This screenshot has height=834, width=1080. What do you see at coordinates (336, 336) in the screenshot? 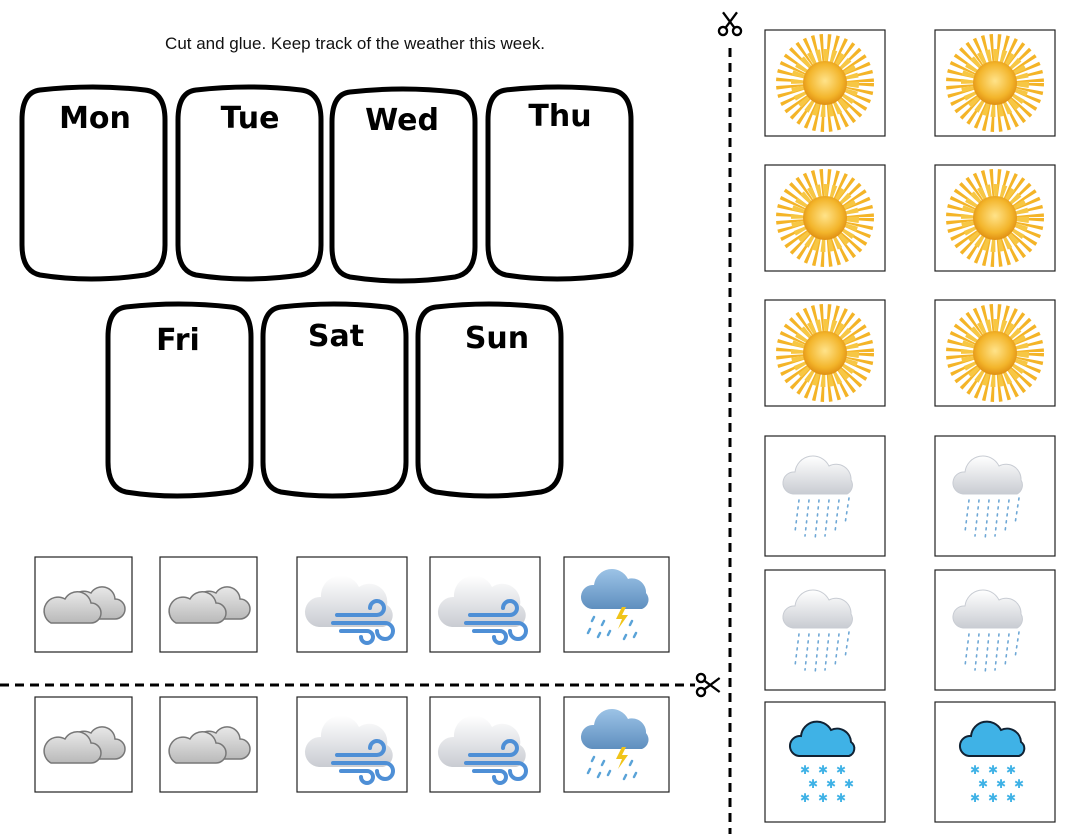
I see `day-label: Sat` at bounding box center [336, 336].